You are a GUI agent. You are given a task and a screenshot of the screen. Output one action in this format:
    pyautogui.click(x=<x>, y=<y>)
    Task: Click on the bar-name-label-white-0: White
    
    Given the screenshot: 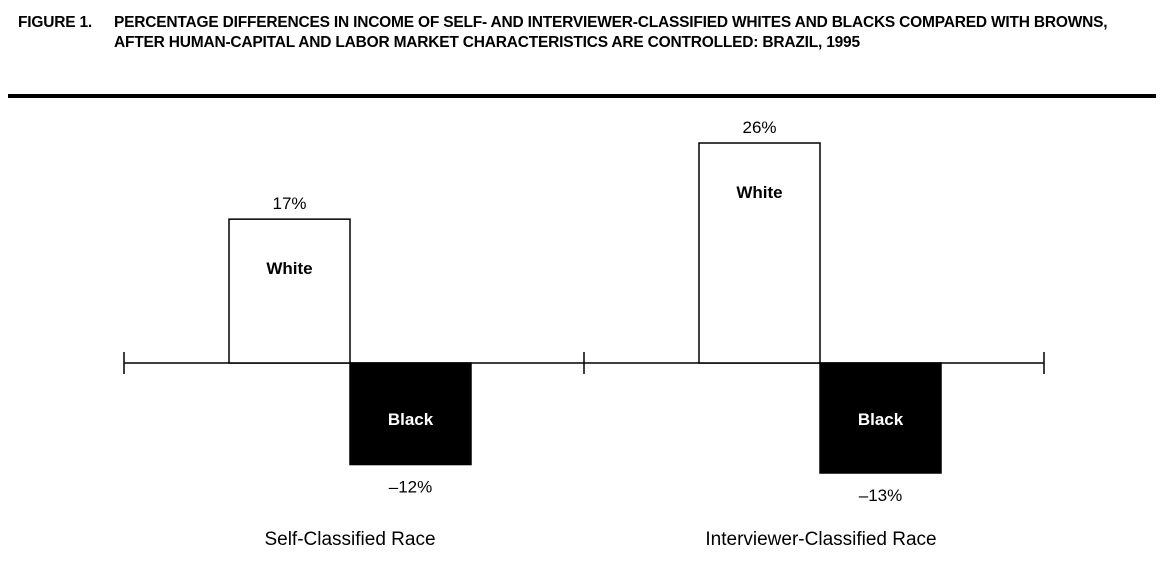 What is the action you would take?
    pyautogui.click(x=289, y=268)
    